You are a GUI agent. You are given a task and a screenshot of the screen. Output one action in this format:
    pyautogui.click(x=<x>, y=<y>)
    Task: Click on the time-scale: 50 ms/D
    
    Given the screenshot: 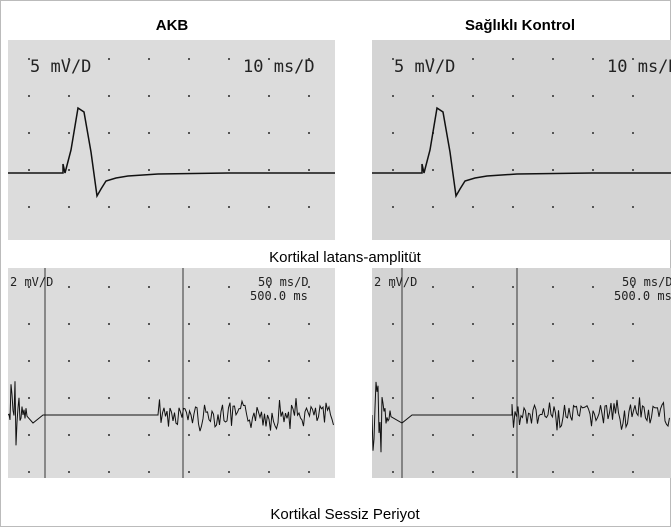 What is the action you would take?
    pyautogui.click(x=646, y=282)
    